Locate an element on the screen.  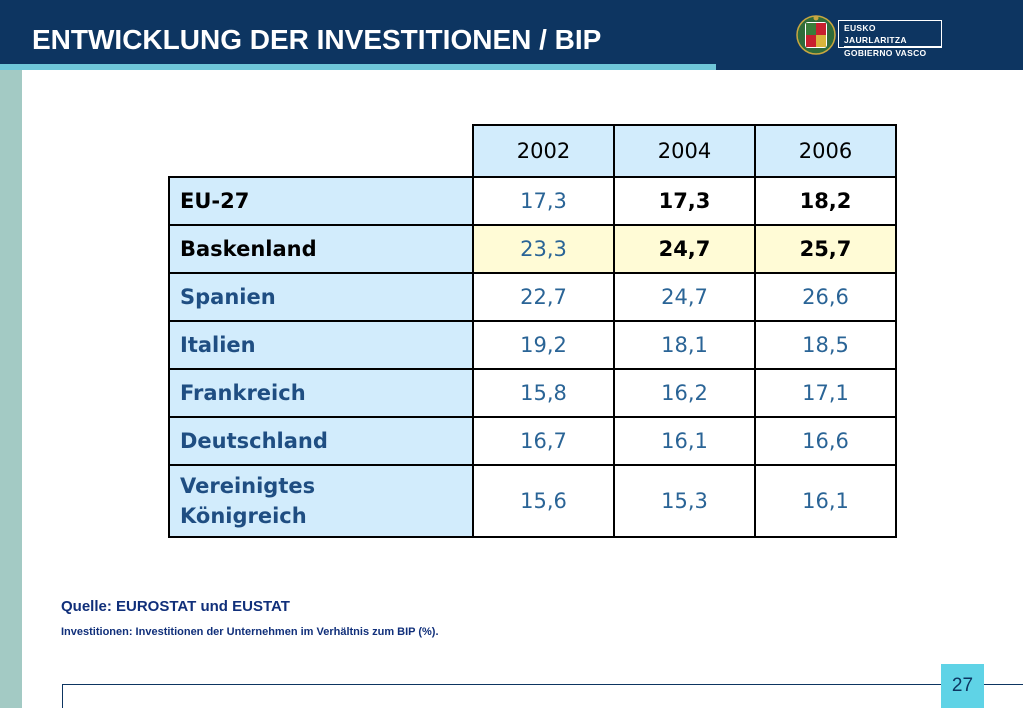
table-cell: 15,3 is located at coordinates (684, 501).